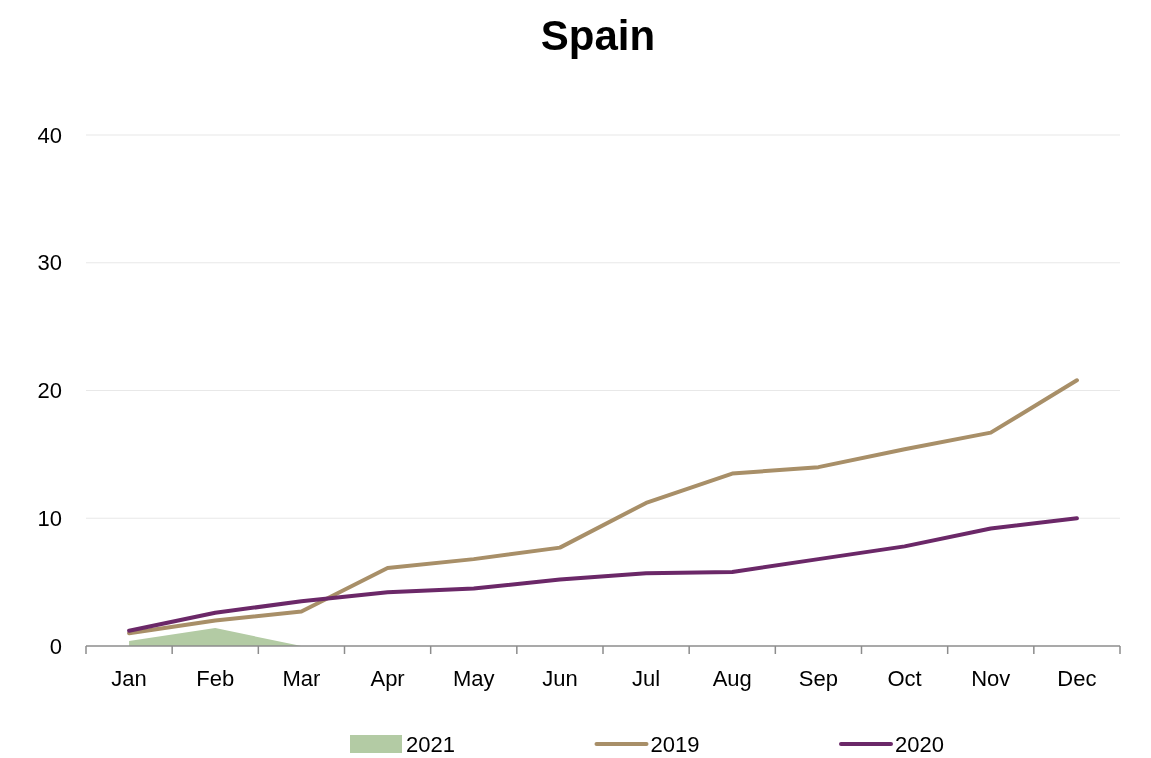  What do you see at coordinates (675, 744) in the screenshot?
I see `legend-label: 2019` at bounding box center [675, 744].